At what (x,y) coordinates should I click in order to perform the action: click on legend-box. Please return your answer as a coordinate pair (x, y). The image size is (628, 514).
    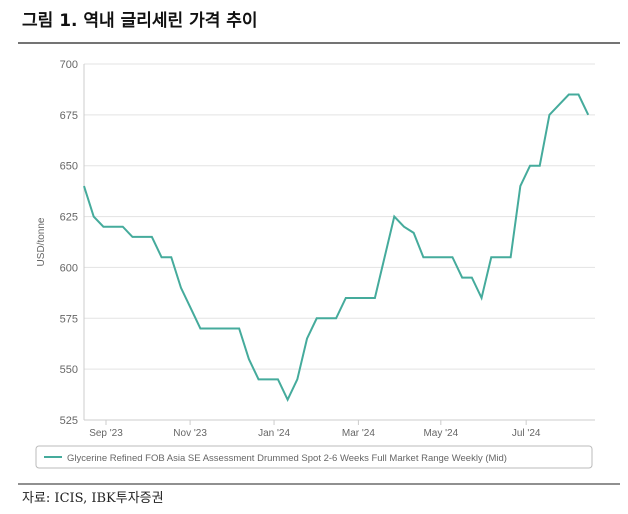
    Looking at the image, I should click on (314, 457).